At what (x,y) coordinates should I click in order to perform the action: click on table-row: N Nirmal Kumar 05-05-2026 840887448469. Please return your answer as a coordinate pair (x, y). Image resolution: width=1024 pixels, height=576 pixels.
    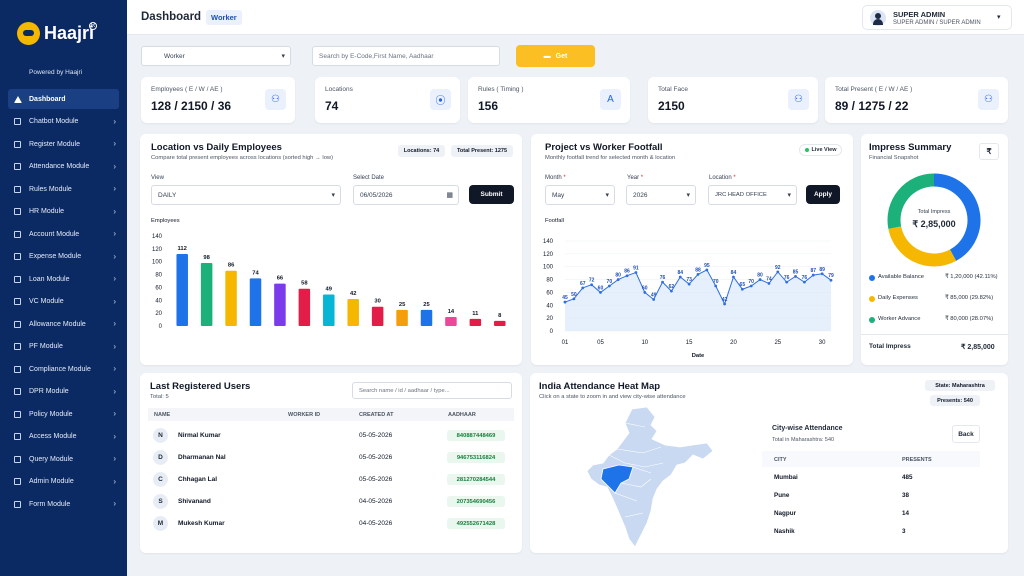
    Looking at the image, I should click on (330, 436).